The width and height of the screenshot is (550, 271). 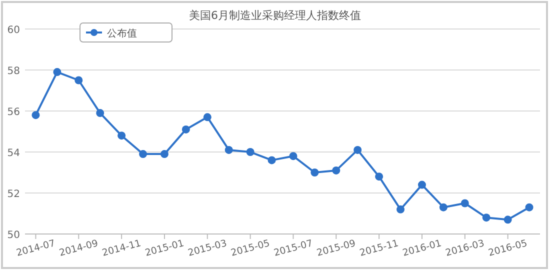 I want to click on y-tick-label: 50, so click(x=13, y=235).